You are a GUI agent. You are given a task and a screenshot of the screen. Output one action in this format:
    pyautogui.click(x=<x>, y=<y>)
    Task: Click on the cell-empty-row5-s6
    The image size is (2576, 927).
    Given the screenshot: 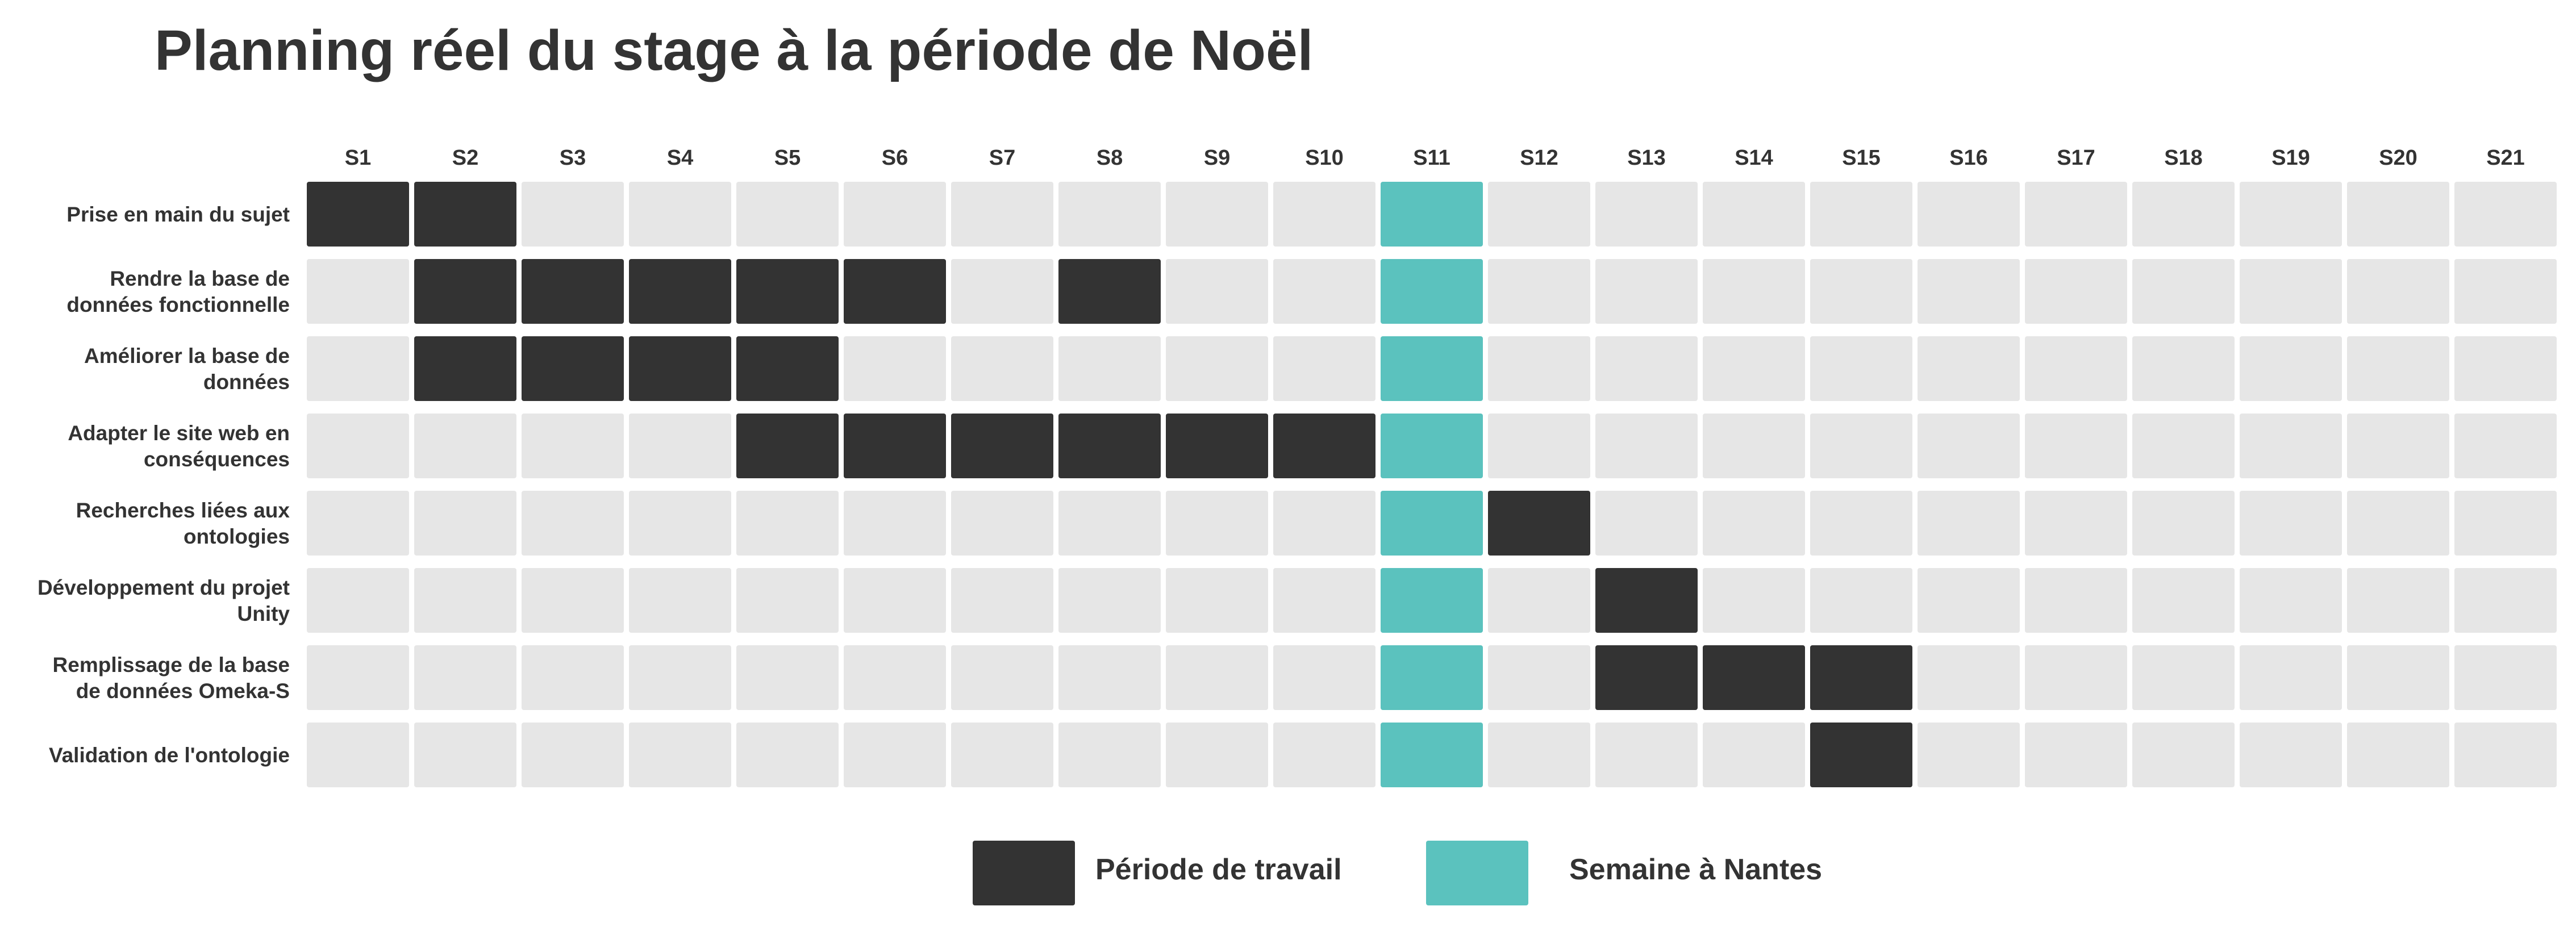 What is the action you would take?
    pyautogui.click(x=895, y=523)
    